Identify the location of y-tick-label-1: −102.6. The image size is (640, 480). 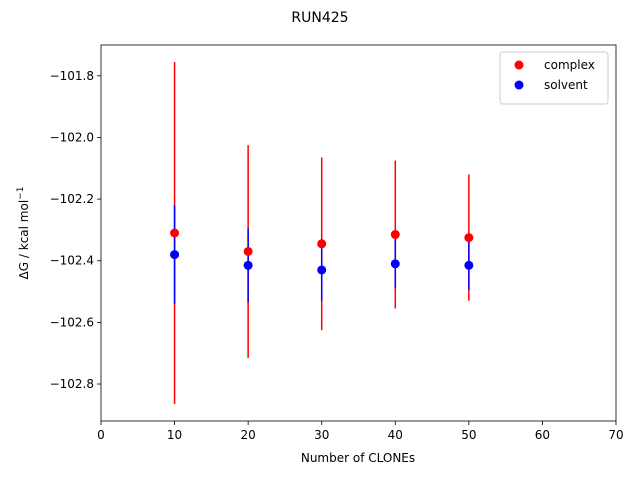
(72, 322).